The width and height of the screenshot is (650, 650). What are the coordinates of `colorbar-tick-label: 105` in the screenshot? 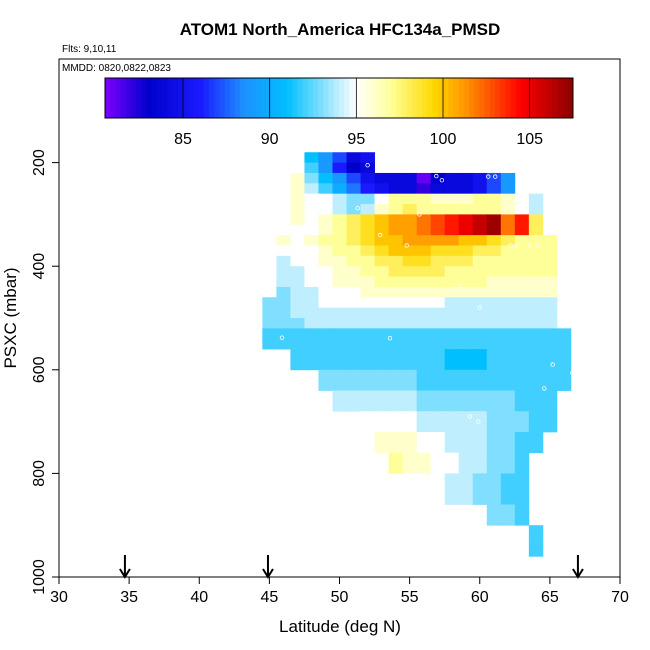 It's located at (529, 139).